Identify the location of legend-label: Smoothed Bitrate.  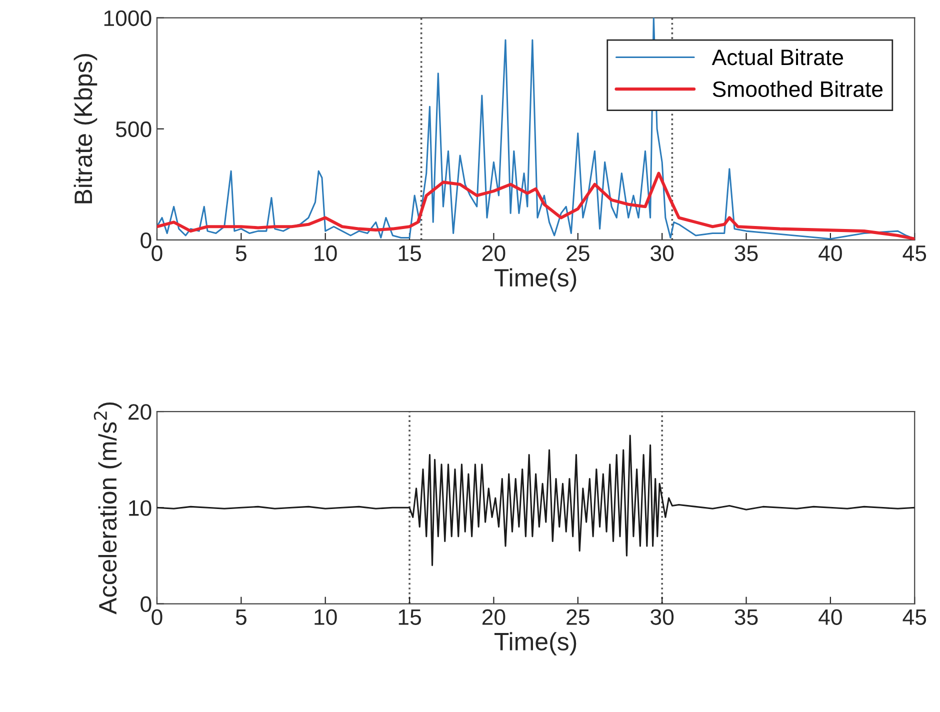
(797, 89).